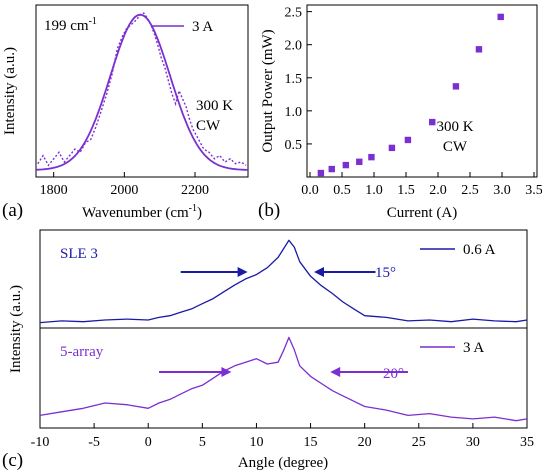 Image resolution: width=542 pixels, height=475 pixels. I want to click on panel-a-measured-curve, so click(142, 89).